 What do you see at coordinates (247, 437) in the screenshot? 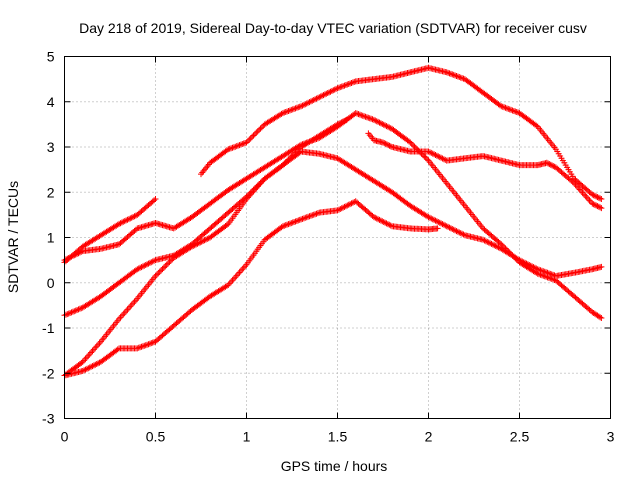
I see `x-tick-label: 1` at bounding box center [247, 437].